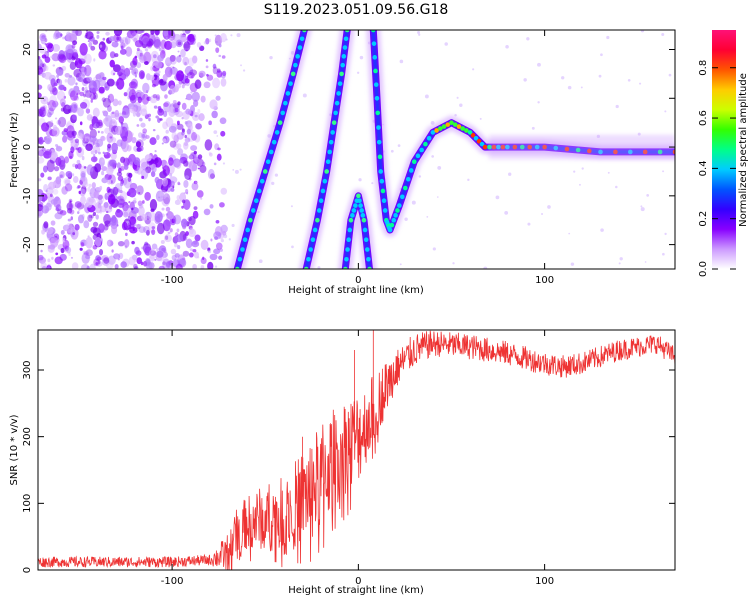 The image size is (750, 600). I want to click on x-tick-label: 100, so click(544, 280).